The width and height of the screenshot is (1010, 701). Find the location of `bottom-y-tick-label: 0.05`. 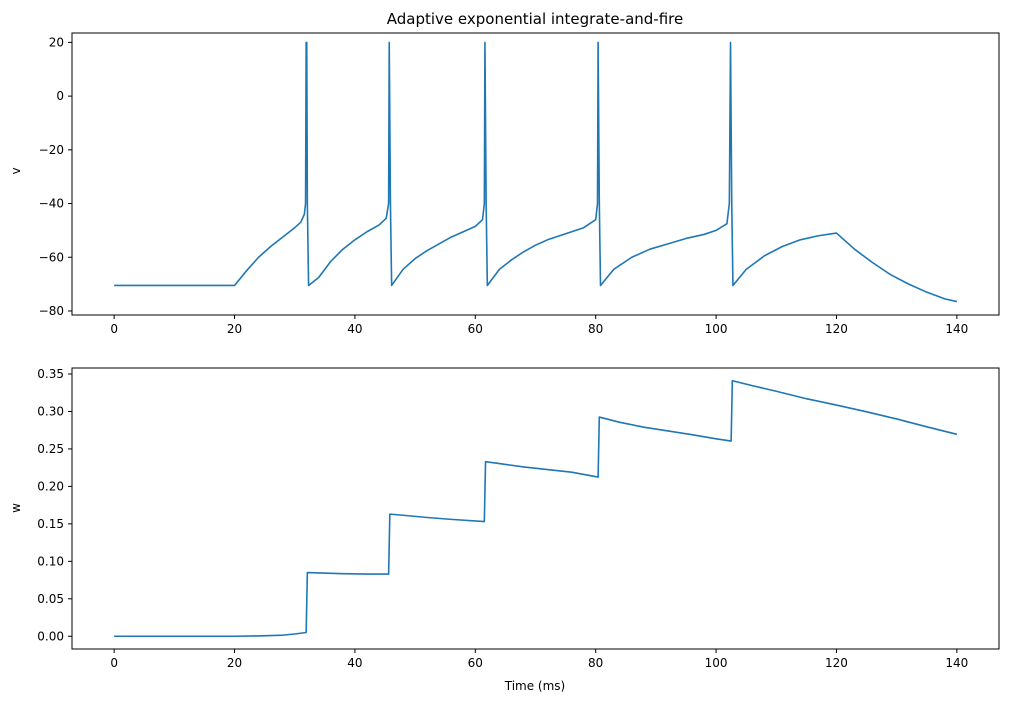

bottom-y-tick-label: 0.05 is located at coordinates (50, 599).